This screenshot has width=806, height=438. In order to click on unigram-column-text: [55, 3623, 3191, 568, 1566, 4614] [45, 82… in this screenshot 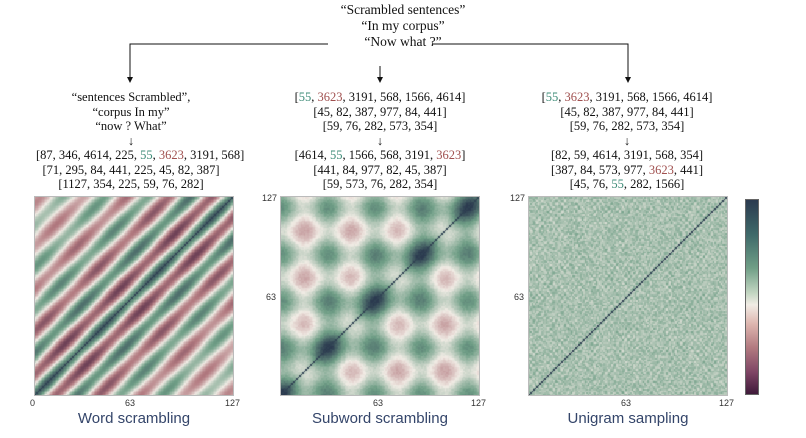, I will do `click(627, 141)`.